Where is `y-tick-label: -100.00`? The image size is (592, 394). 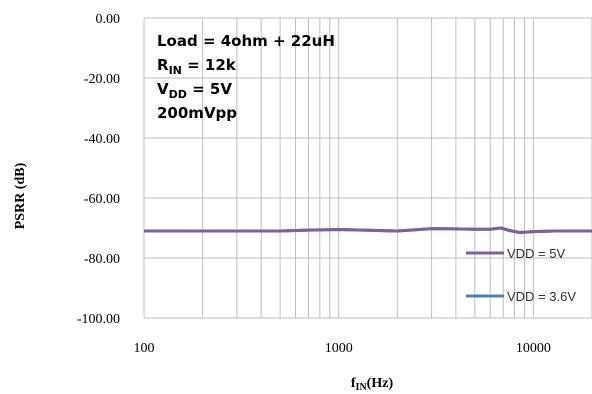
y-tick-label: -100.00 is located at coordinates (98, 319).